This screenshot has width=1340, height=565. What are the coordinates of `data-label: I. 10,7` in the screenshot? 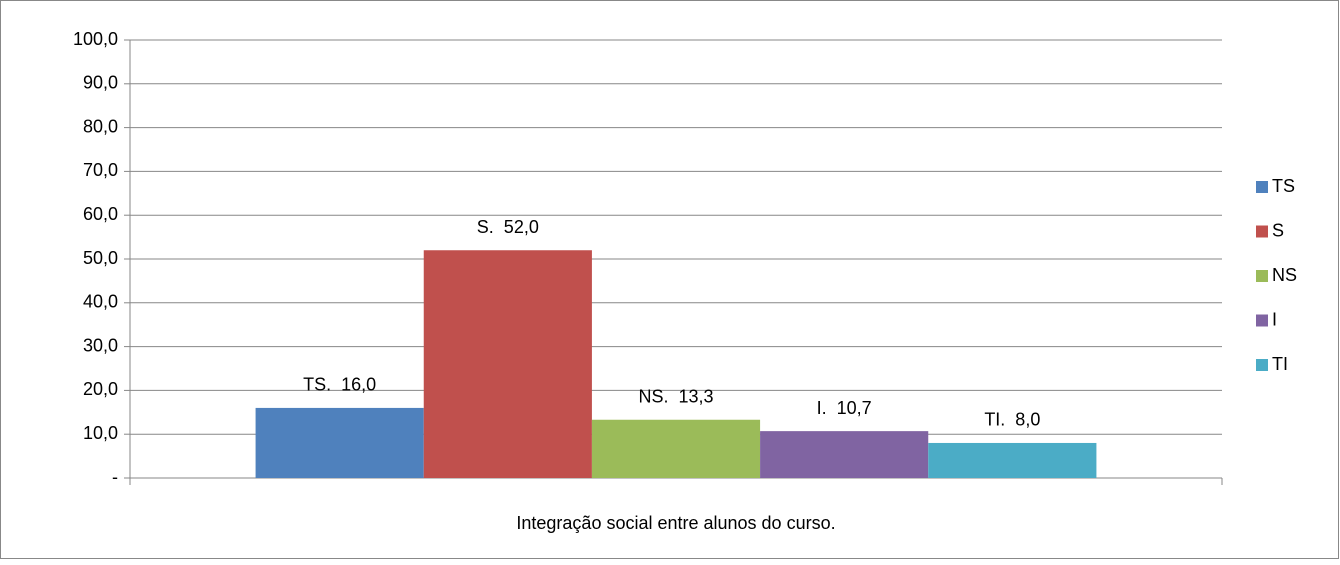 It's located at (844, 408).